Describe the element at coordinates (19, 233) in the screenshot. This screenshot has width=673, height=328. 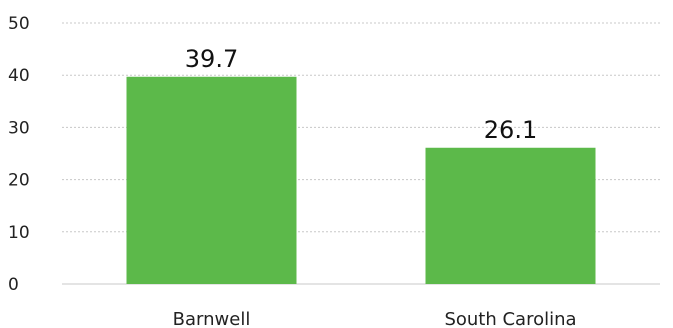
I see `y-tick-label: 10` at that location.